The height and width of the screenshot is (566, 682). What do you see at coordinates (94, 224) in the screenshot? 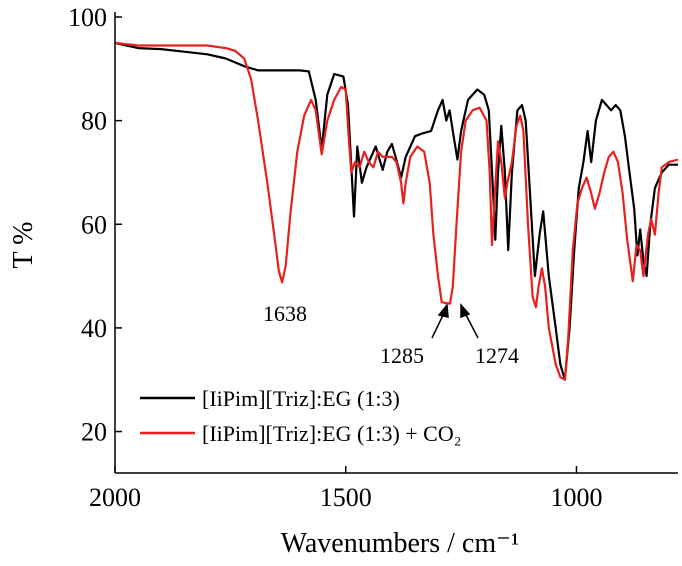
I see `y-tick-label: 60` at bounding box center [94, 224].